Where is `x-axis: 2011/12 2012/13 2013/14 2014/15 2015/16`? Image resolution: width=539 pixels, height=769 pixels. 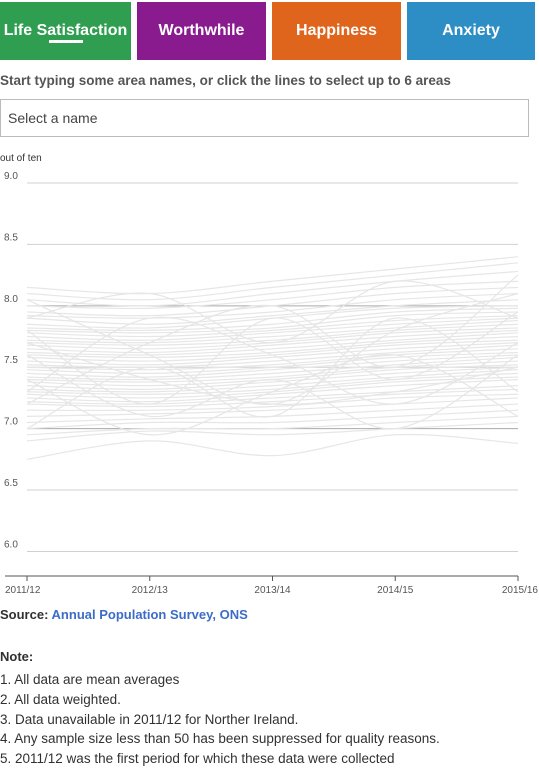
x-axis: 2011/12 2012/13 2013/14 2014/15 2015/16 is located at coordinates (272, 585).